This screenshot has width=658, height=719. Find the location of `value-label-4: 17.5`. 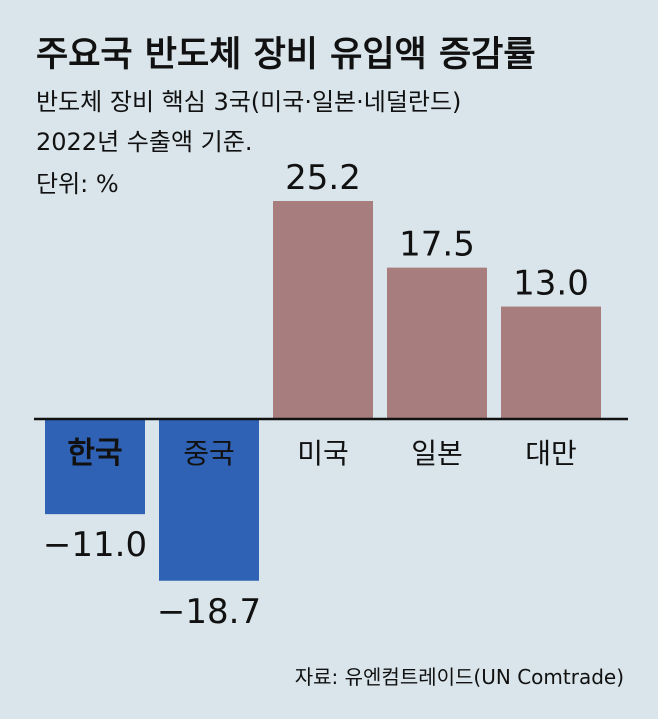

value-label-4: 17.5 is located at coordinates (437, 245).